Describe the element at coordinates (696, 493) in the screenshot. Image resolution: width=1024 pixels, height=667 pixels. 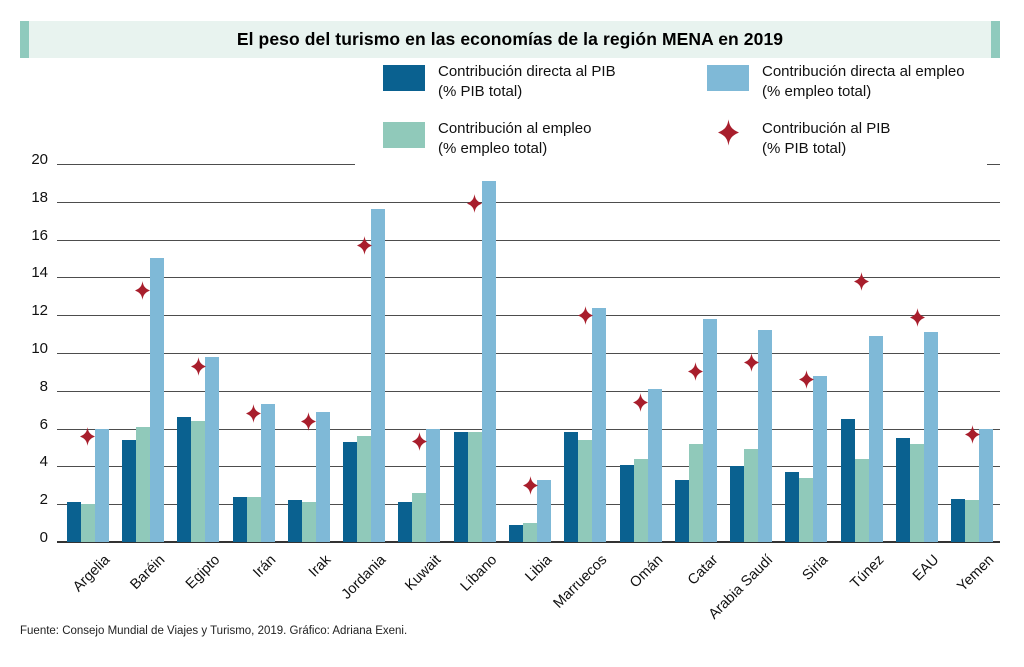
I see `bar-employment-Catar` at that location.